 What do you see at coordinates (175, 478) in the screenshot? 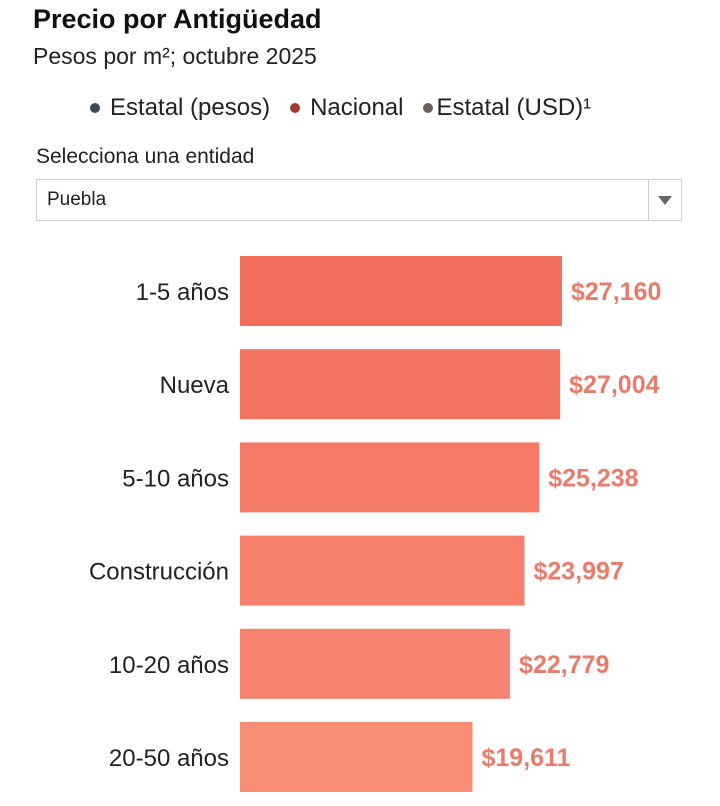
I see `category-label: 5-10 años` at bounding box center [175, 478].